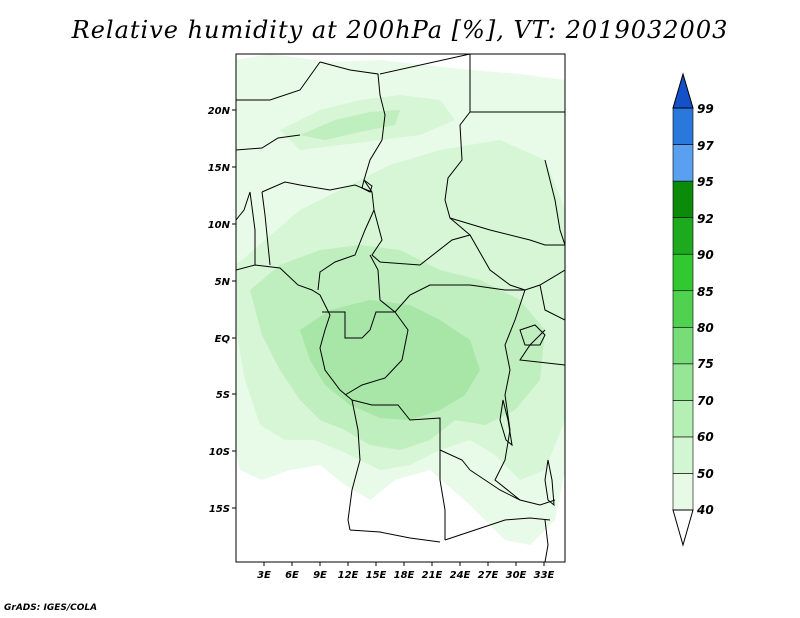  I want to click on border-tanzania, so click(542, 347).